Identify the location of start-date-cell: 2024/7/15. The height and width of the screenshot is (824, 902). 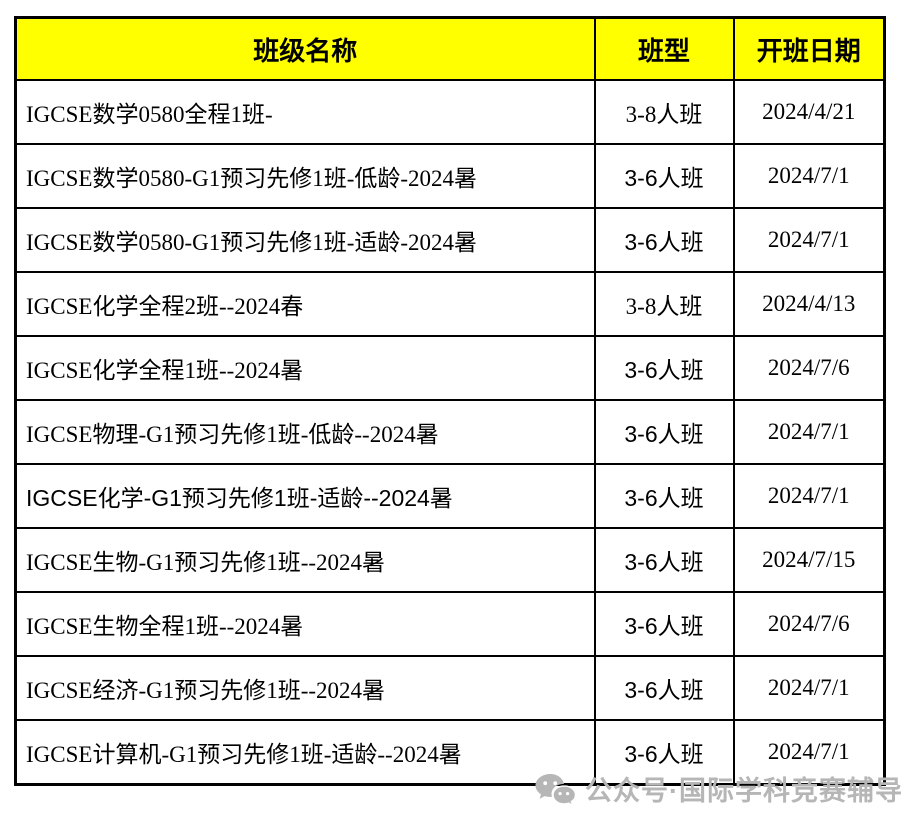
(809, 560).